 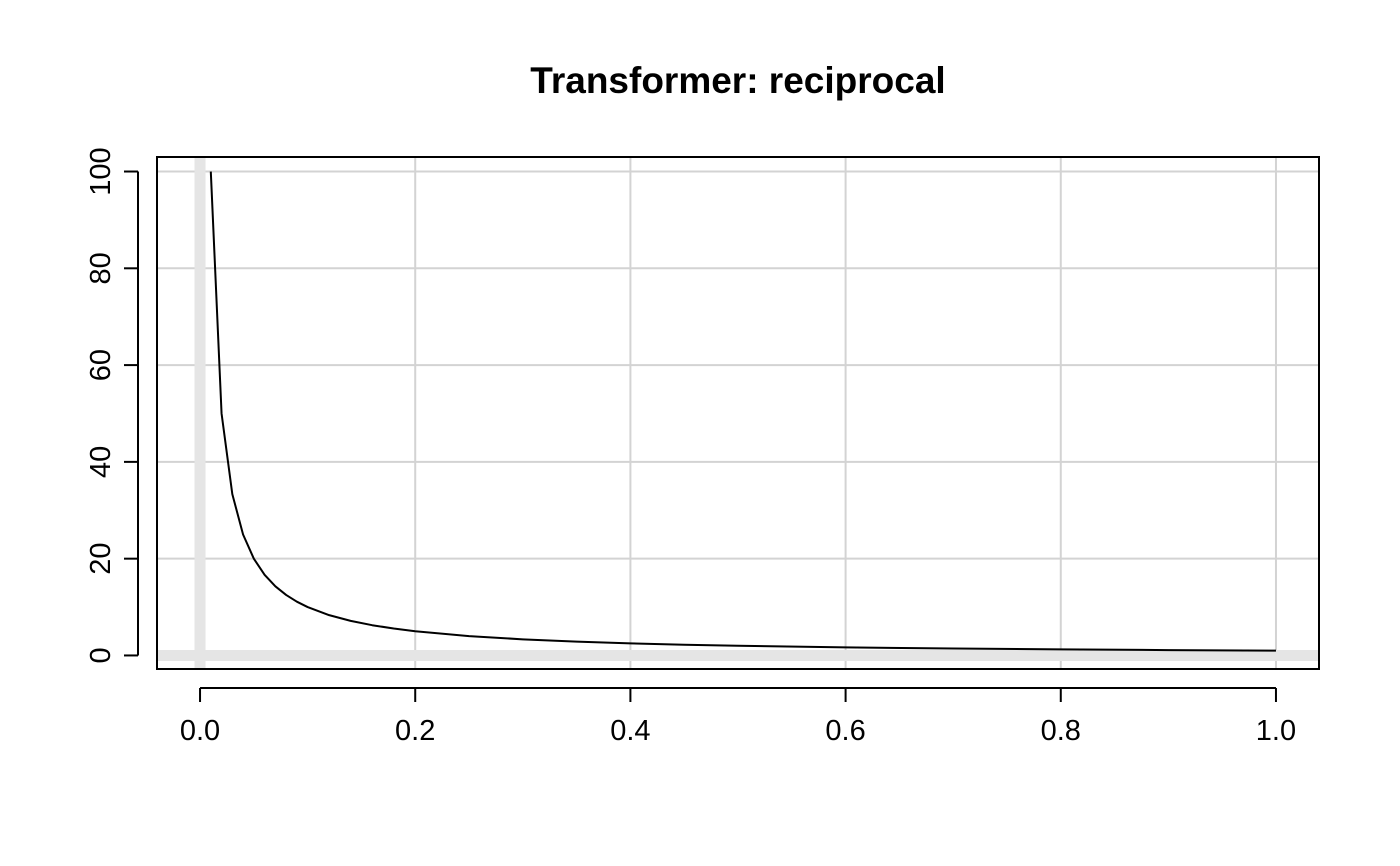 What do you see at coordinates (737, 80) in the screenshot?
I see `chart-title: Transformer: reciprocal` at bounding box center [737, 80].